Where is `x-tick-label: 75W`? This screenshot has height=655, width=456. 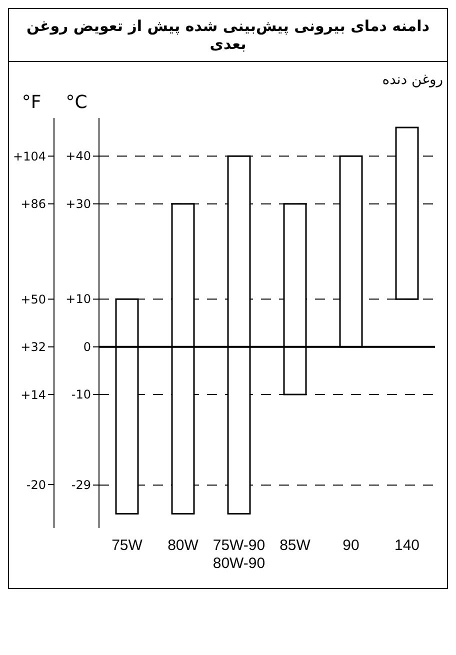
x-tick-label: 75W is located at coordinates (128, 545).